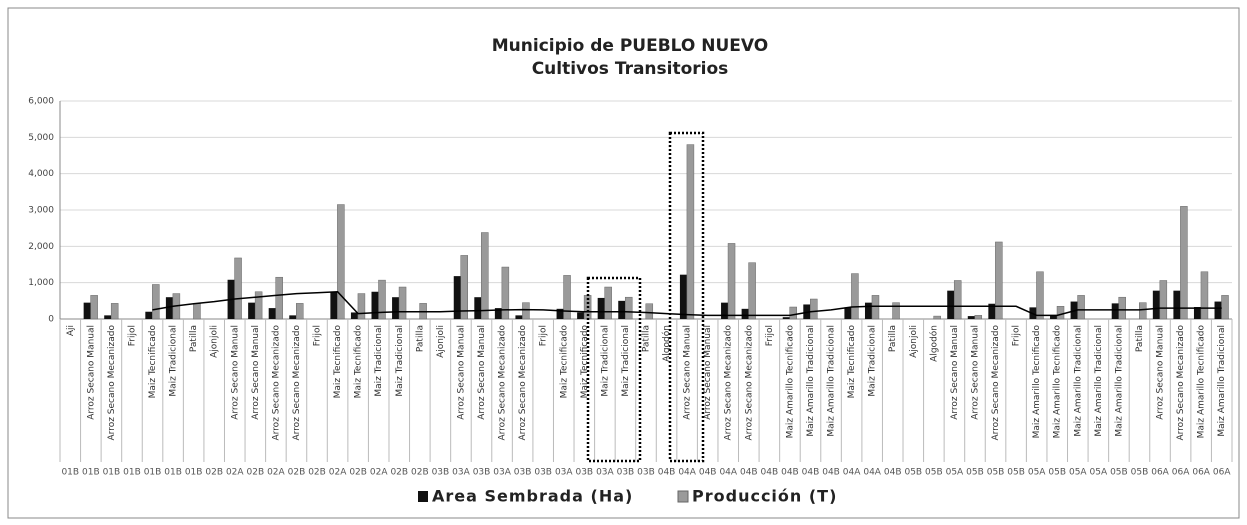 The width and height of the screenshot is (1247, 525). I want to click on y-tick-label: 6,000, so click(41, 102).